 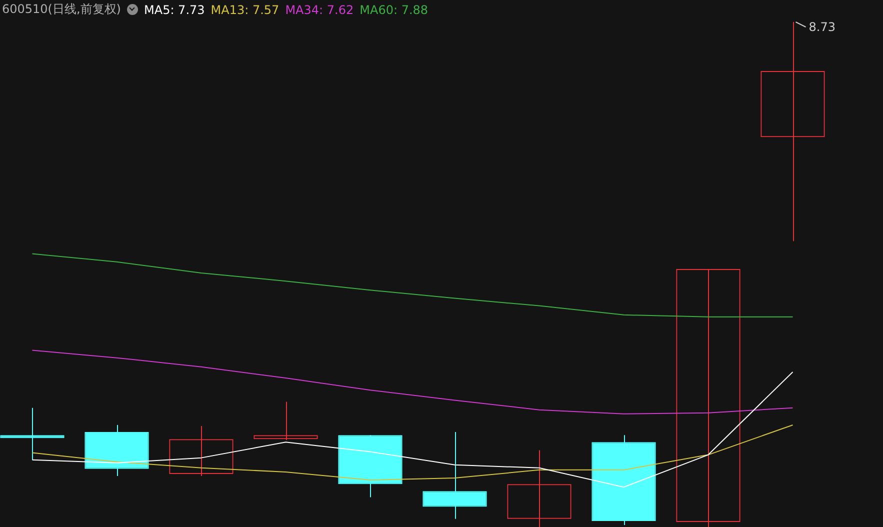 I want to click on text: MA34: 7.62, so click(x=319, y=9).